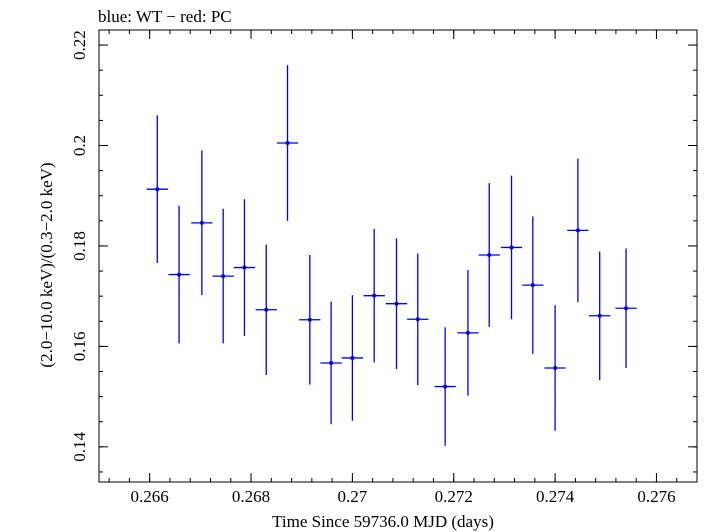 The height and width of the screenshot is (532, 709). Describe the element at coordinates (79, 145) in the screenshot. I see `y-tick-label: 0.2` at that location.